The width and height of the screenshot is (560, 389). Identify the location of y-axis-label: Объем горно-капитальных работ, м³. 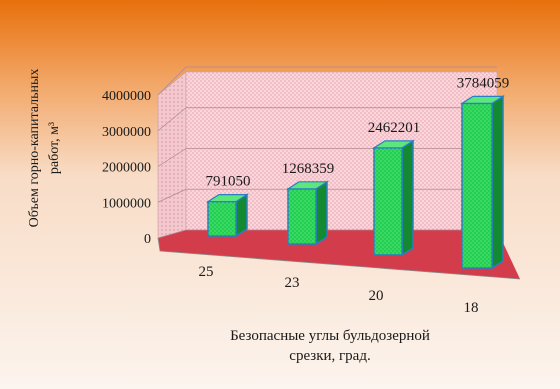
(44, 148).